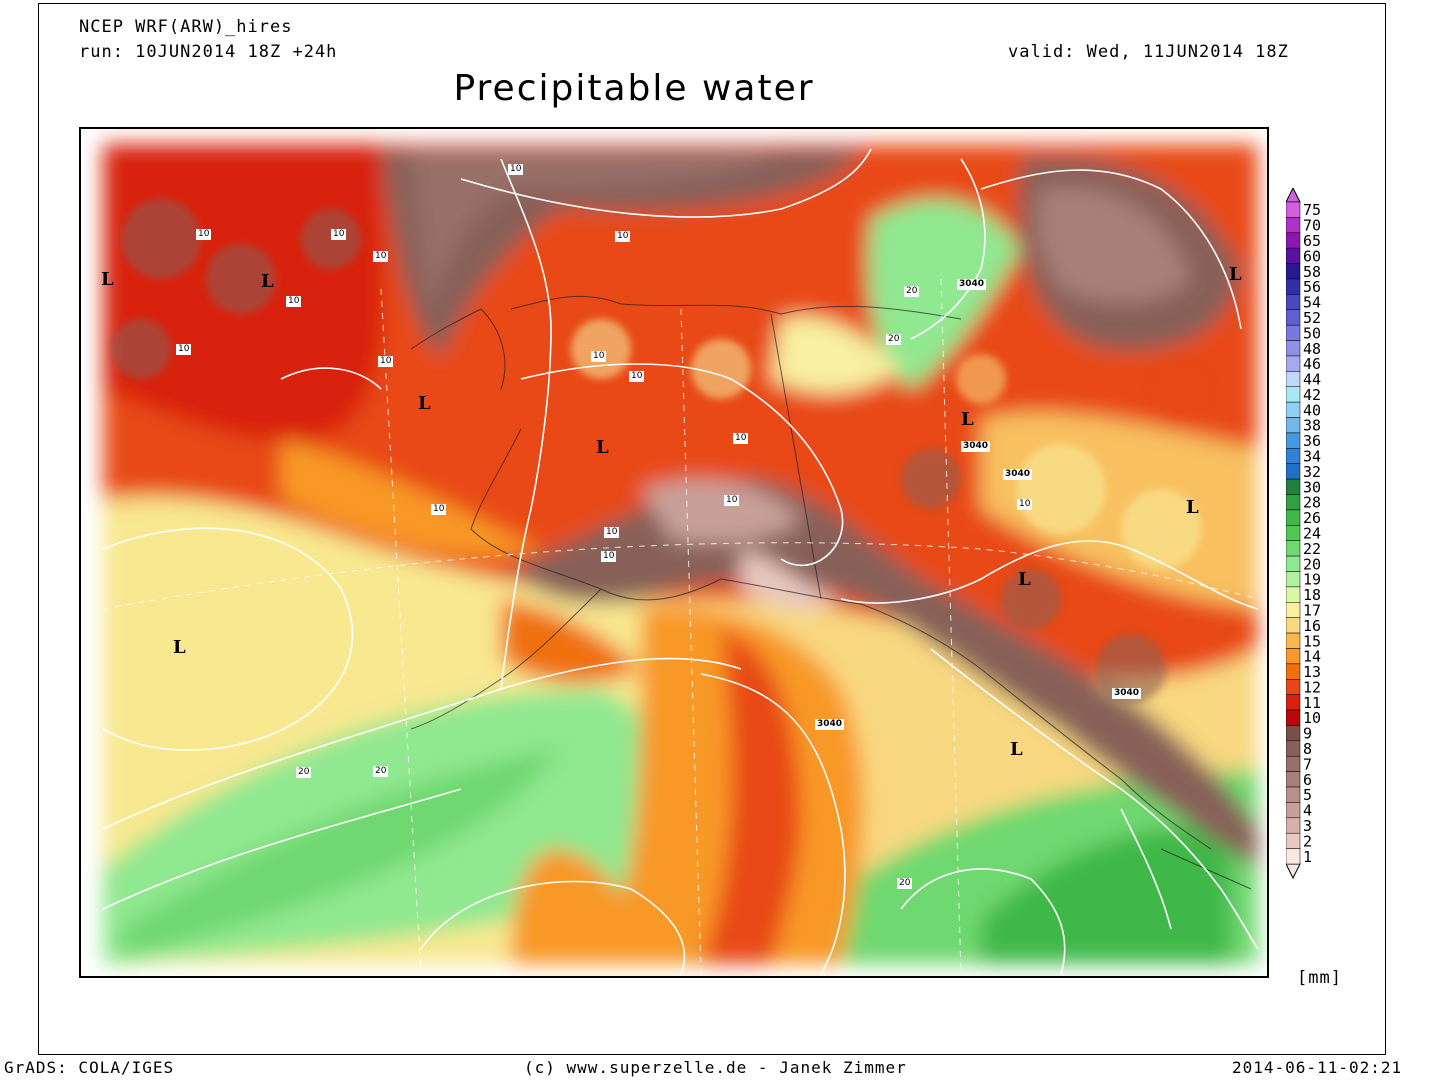 Image resolution: width=1440 pixels, height=1080 pixels. I want to click on legend-level-label: 19, so click(1312, 580).